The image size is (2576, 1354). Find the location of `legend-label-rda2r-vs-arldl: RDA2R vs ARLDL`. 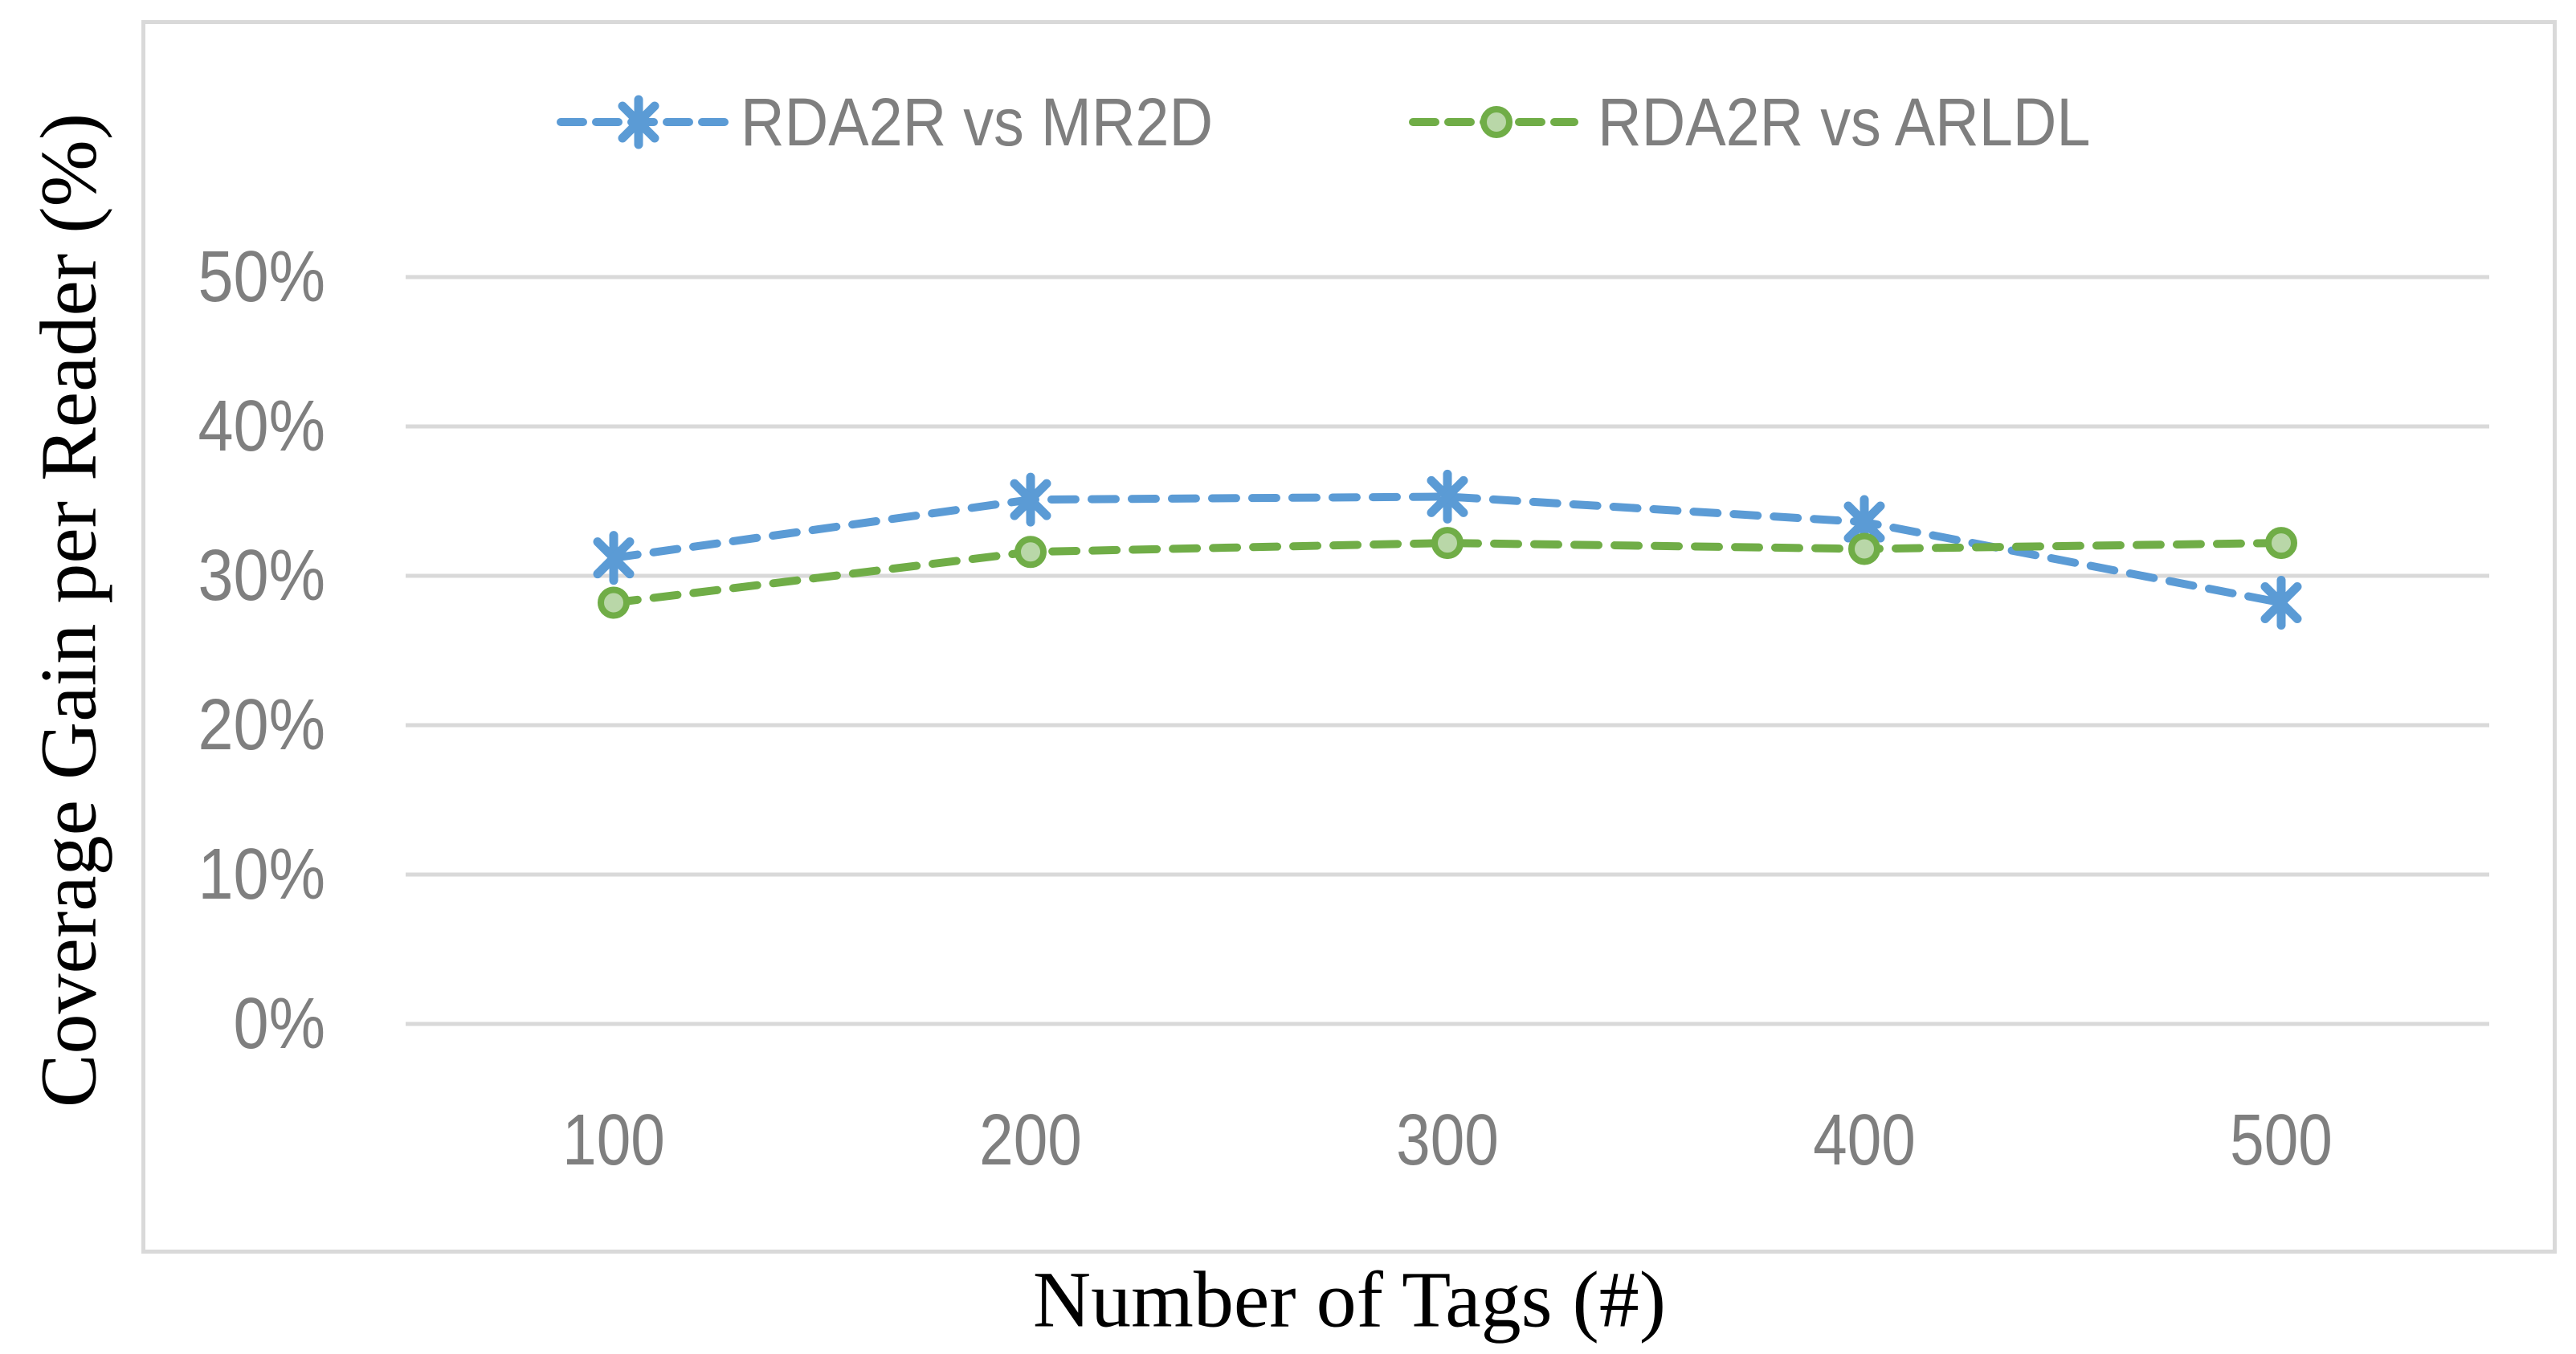

legend-label-rda2r-vs-arldl: RDA2R vs ARLDL is located at coordinates (1844, 122).